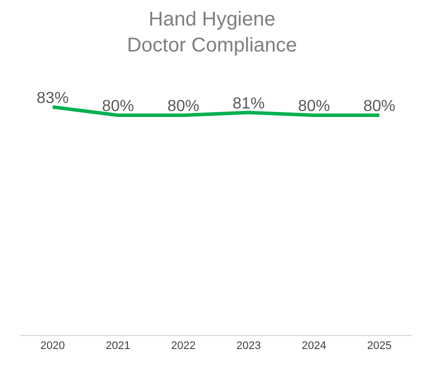 The height and width of the screenshot is (365, 424). Describe the element at coordinates (183, 346) in the screenshot. I see `x-tick-label: 2022` at that location.